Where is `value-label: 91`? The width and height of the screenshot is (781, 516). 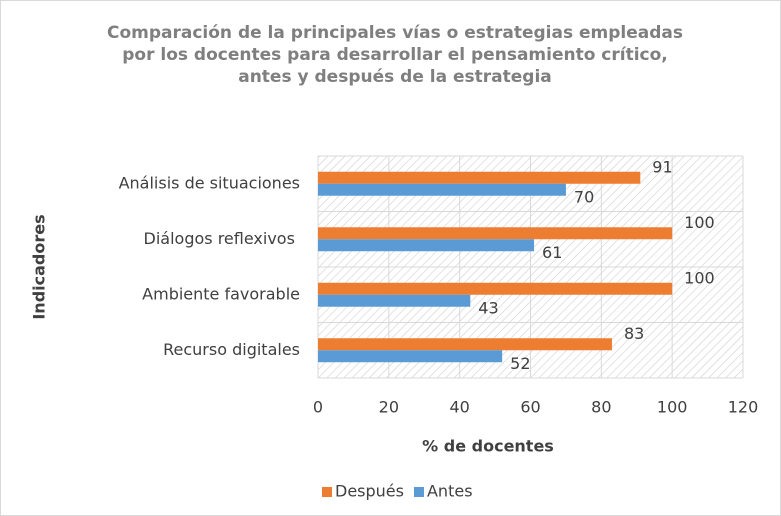 value-label: 91 is located at coordinates (662, 166).